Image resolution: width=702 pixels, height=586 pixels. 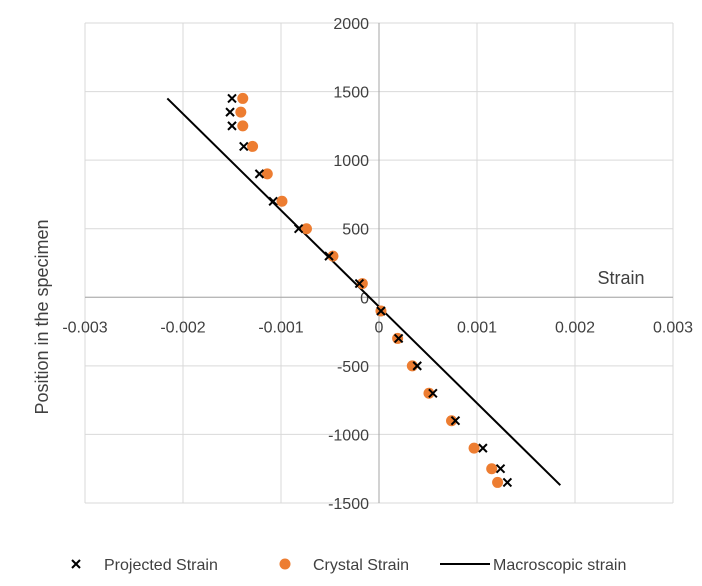 I want to click on y-tick-label: -500, so click(x=353, y=367).